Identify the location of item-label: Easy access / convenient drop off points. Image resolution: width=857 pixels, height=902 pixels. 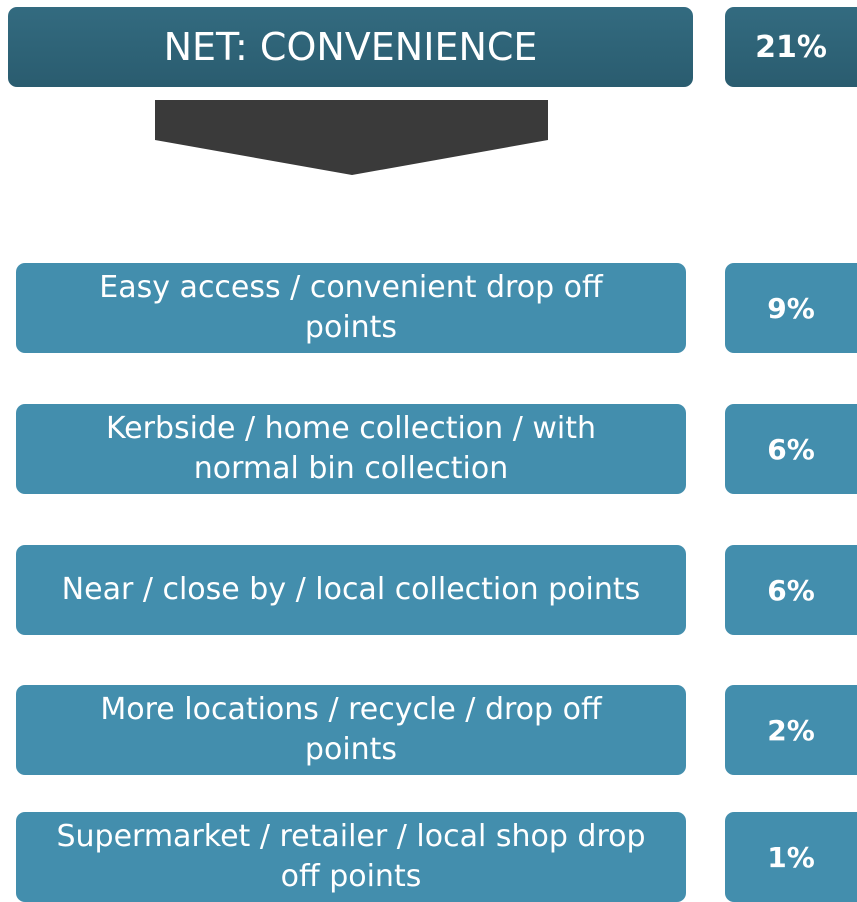
(351, 308).